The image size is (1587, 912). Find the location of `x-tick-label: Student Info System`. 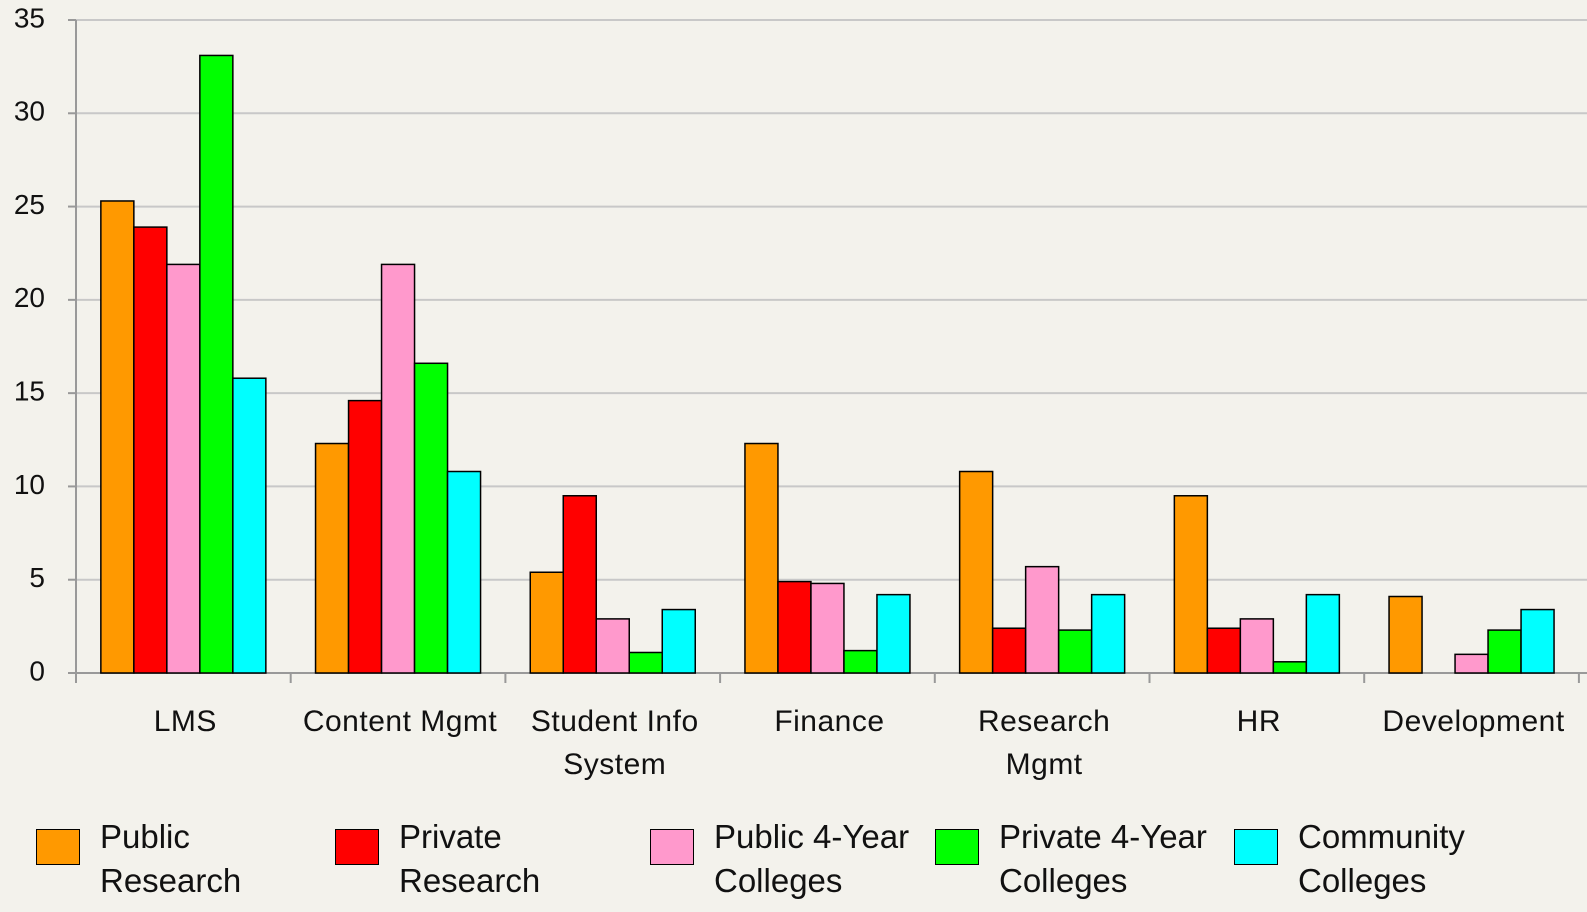

x-tick-label: Student Info System is located at coordinates (614, 743).